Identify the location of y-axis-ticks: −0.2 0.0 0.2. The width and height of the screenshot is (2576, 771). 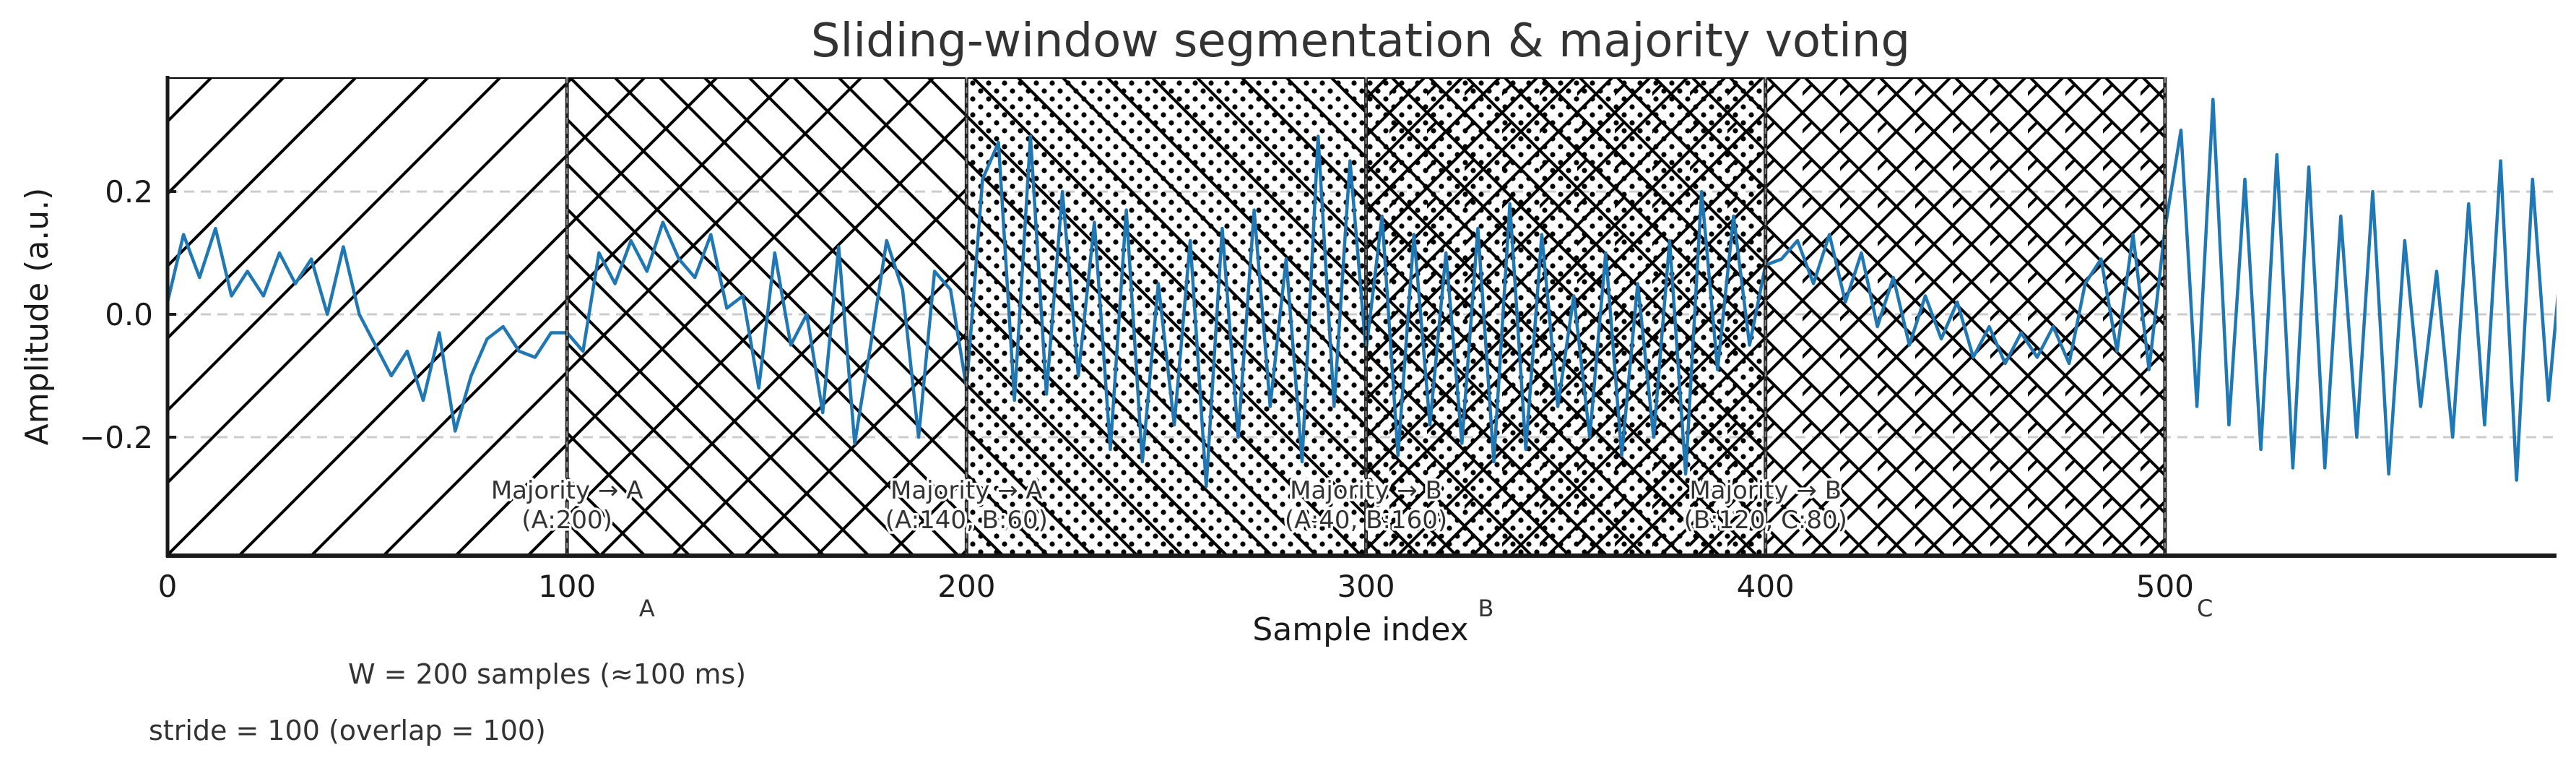
(127, 314).